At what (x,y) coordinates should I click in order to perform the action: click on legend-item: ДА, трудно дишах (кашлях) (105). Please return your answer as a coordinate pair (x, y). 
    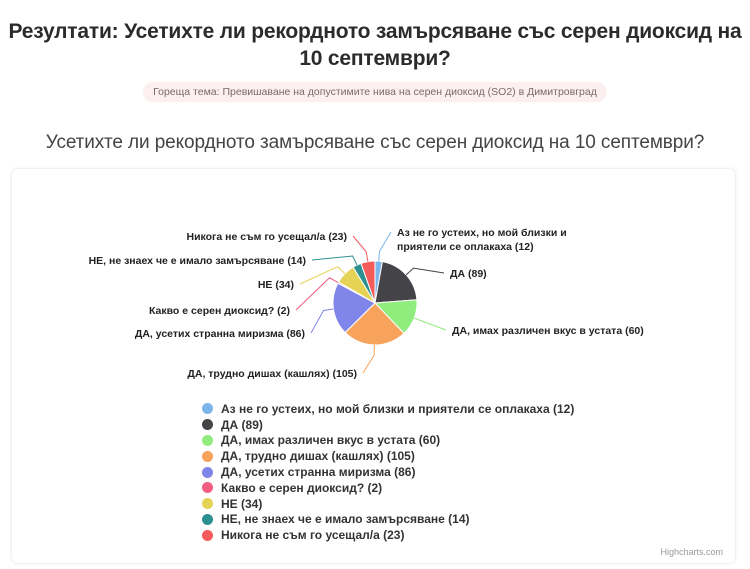
    Looking at the image, I should click on (388, 456).